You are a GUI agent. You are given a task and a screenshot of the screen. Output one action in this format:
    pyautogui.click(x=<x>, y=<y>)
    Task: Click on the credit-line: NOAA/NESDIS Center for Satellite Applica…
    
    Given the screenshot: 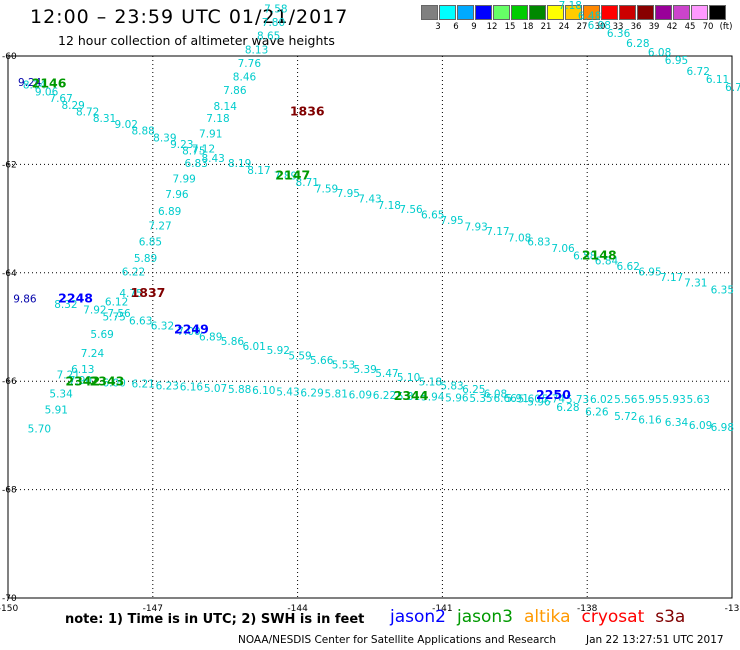 What is the action you would take?
    pyautogui.click(x=481, y=640)
    